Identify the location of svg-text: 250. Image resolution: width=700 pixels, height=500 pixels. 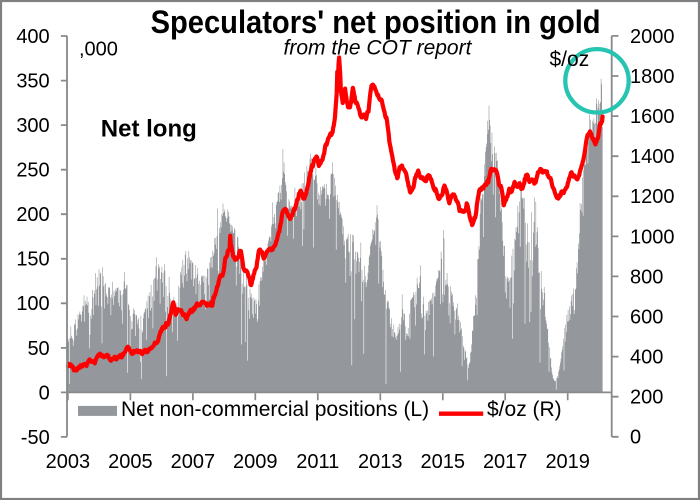
(32, 171).